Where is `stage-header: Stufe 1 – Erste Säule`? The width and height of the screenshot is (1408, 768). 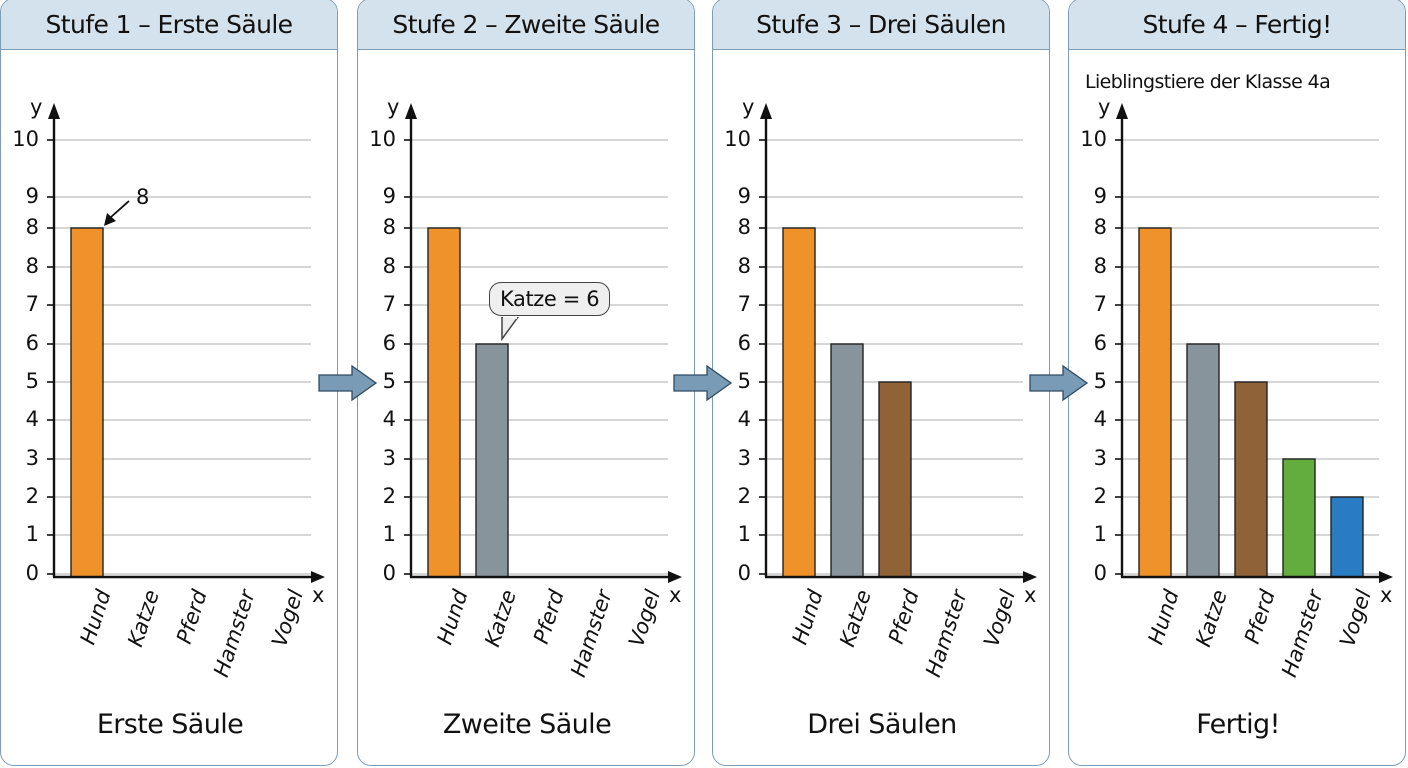
stage-header: Stufe 1 – Erste Säule is located at coordinates (169, 25).